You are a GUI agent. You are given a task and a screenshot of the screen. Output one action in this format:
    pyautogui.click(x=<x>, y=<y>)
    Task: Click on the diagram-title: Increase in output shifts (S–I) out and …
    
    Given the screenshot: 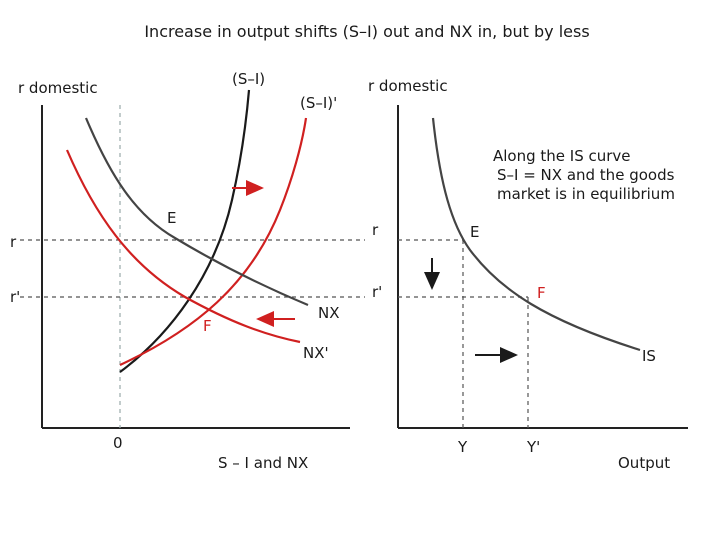 What is the action you would take?
    pyautogui.click(x=366, y=31)
    